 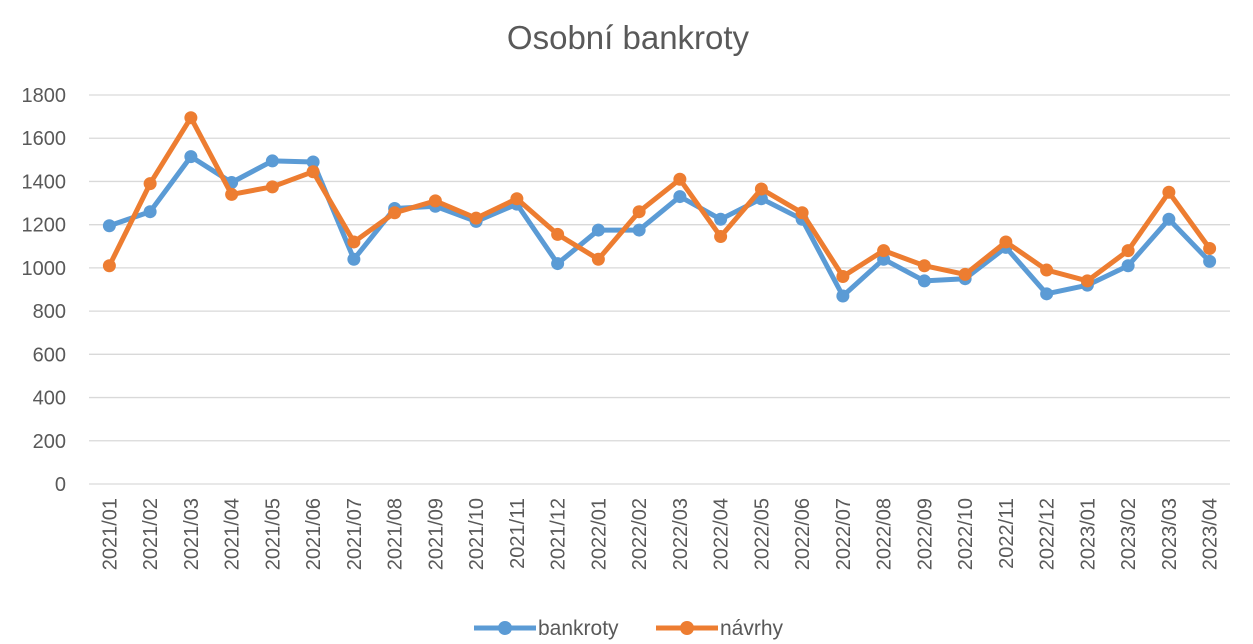 I want to click on x-tick-label: 2022/11, so click(x=1007, y=533).